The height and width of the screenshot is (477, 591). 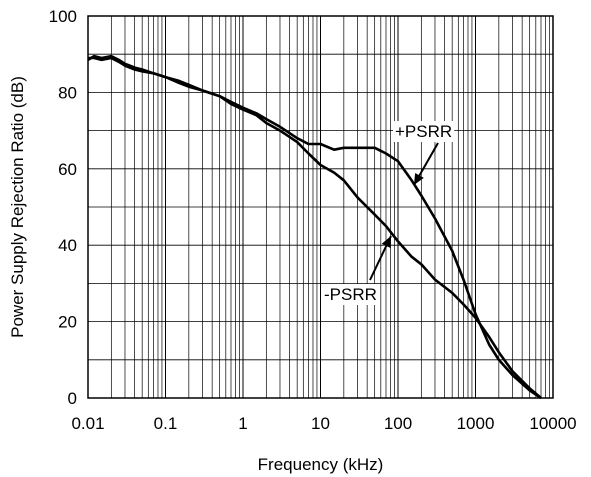 I want to click on annotation-label: -PSRR, so click(x=350, y=294).